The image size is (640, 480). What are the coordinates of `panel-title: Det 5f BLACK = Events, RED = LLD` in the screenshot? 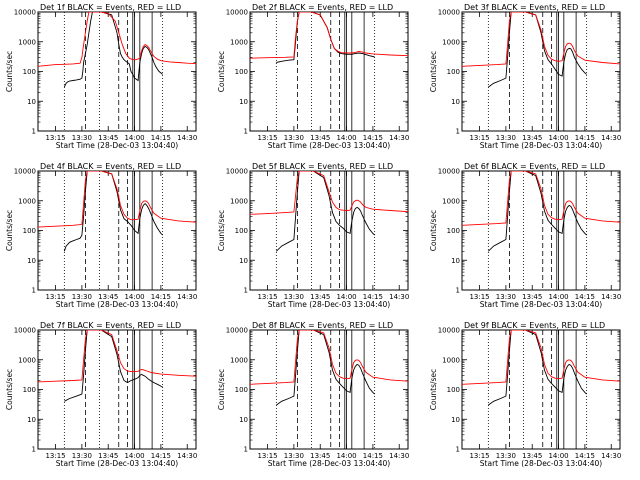 It's located at (322, 166).